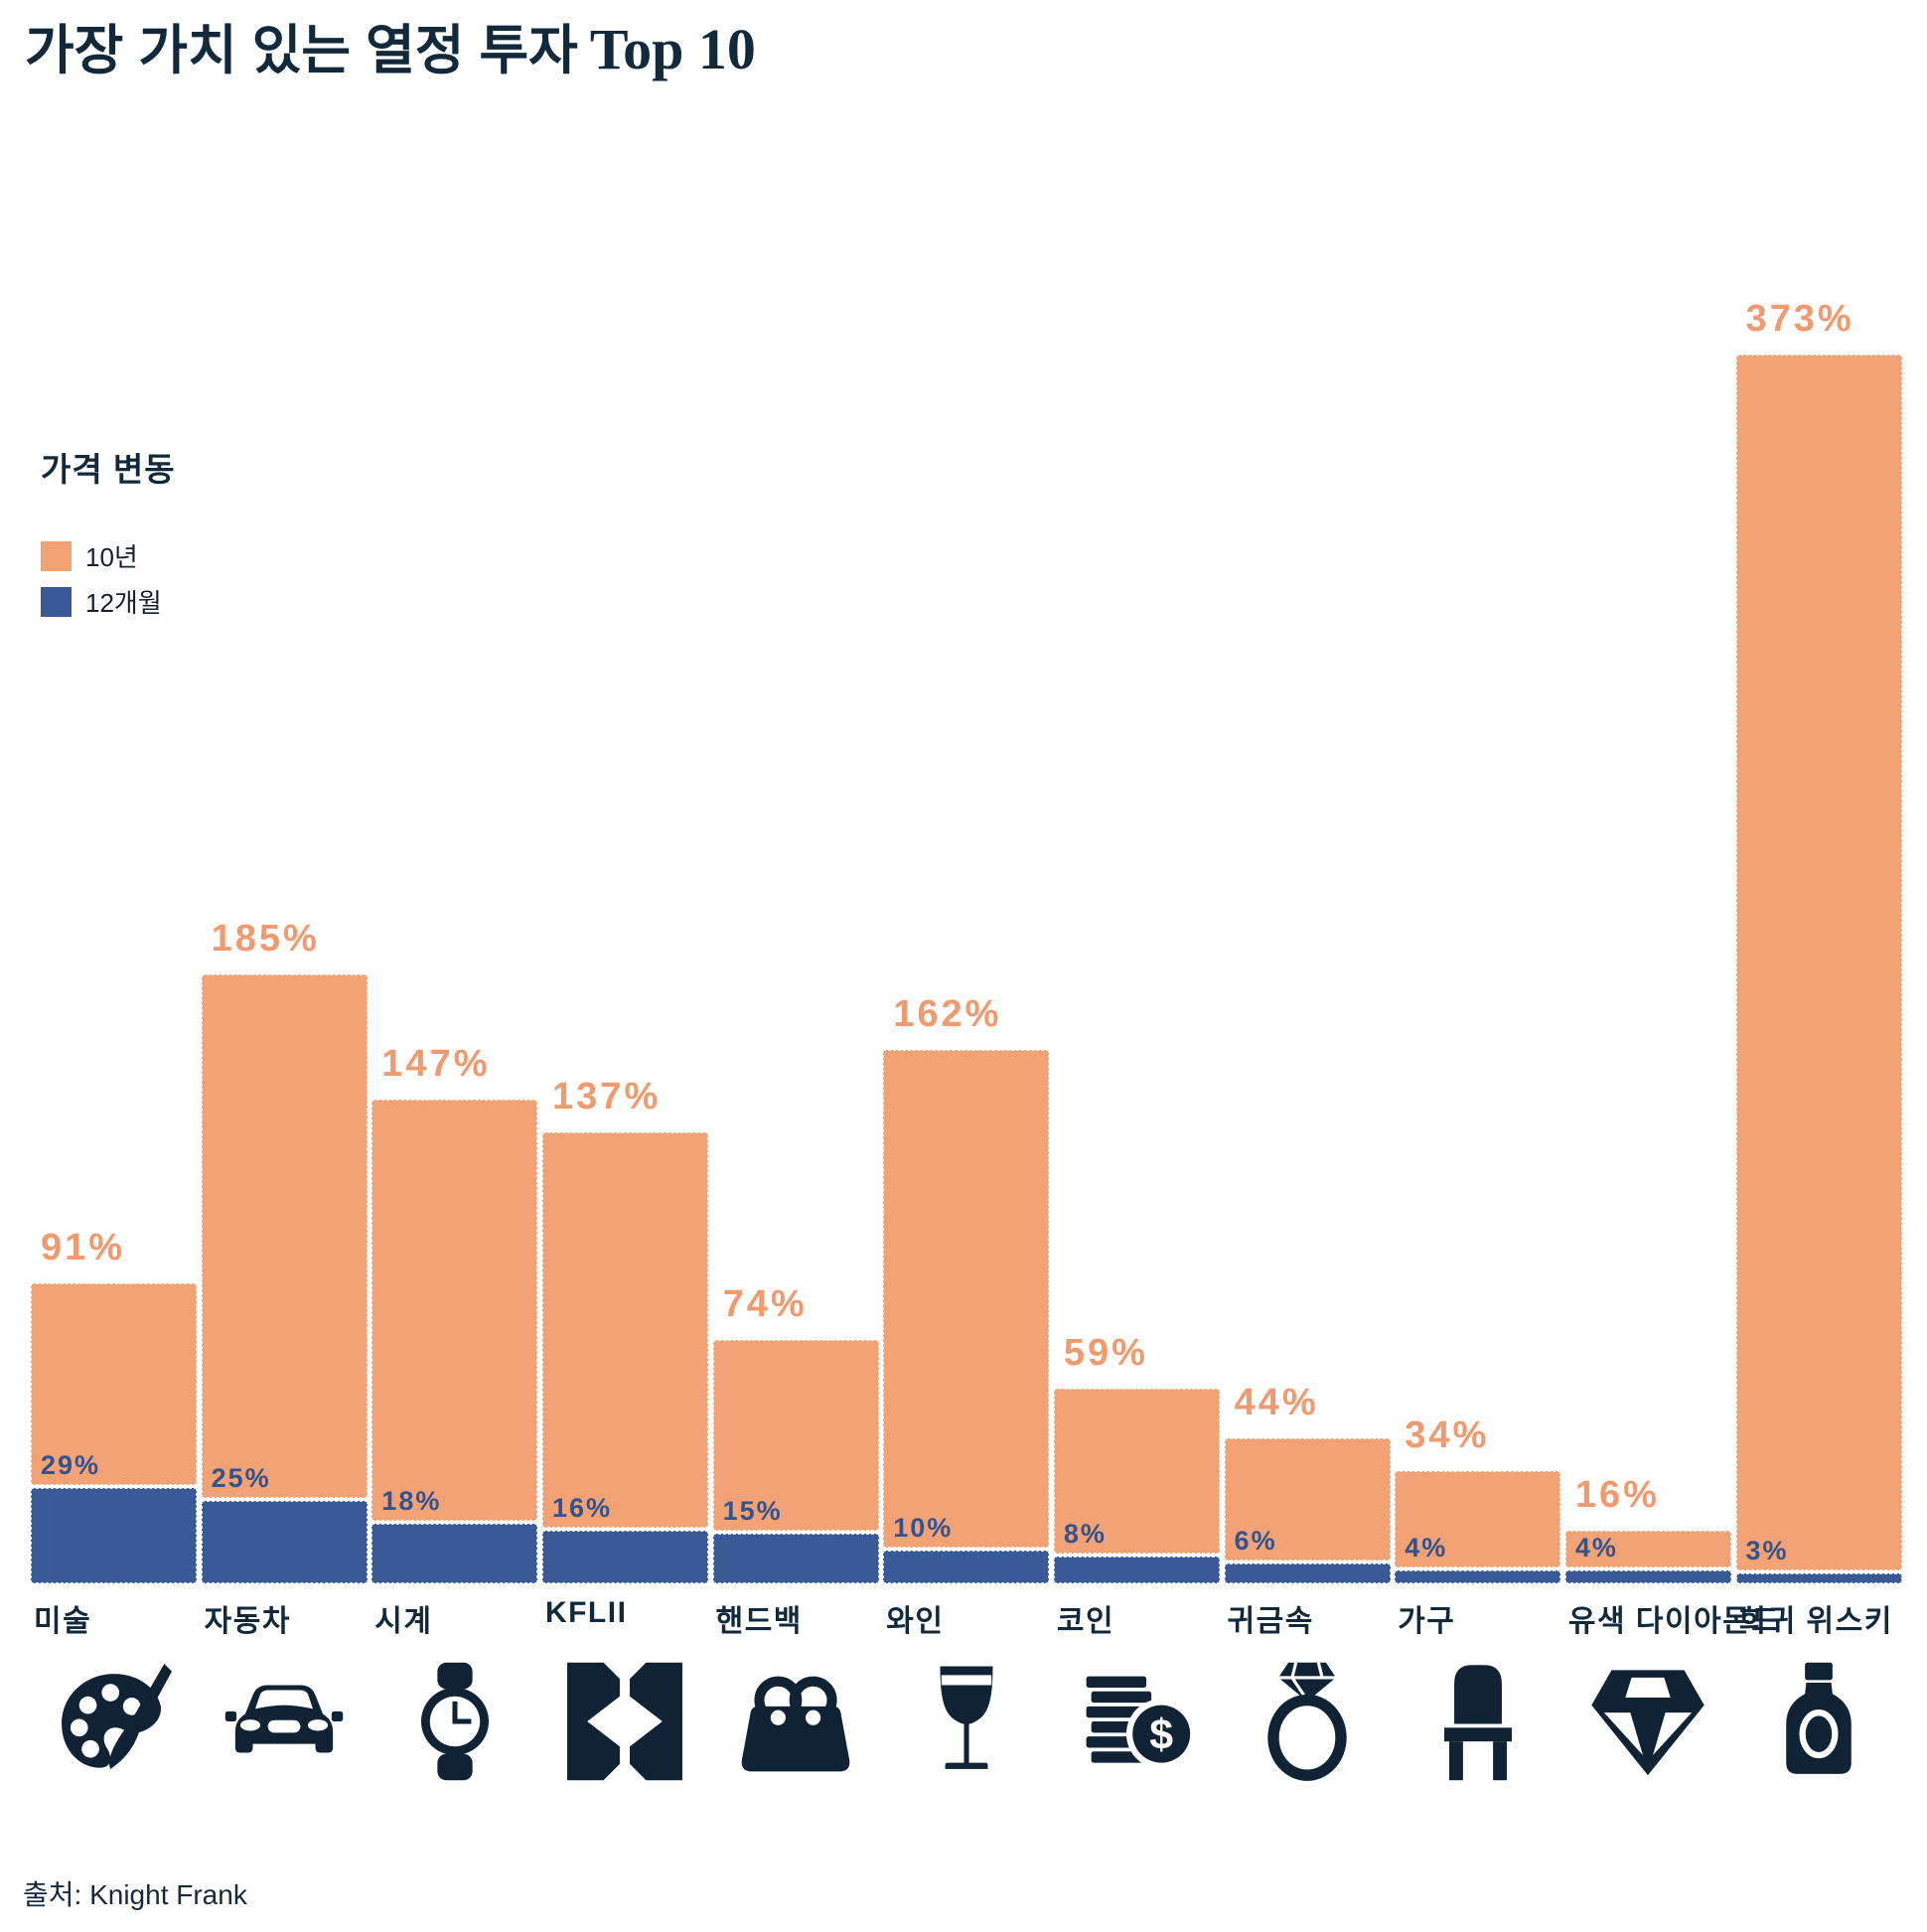 This screenshot has height=1932, width=1927. I want to click on value-label-12mo: 15%, so click(753, 1511).